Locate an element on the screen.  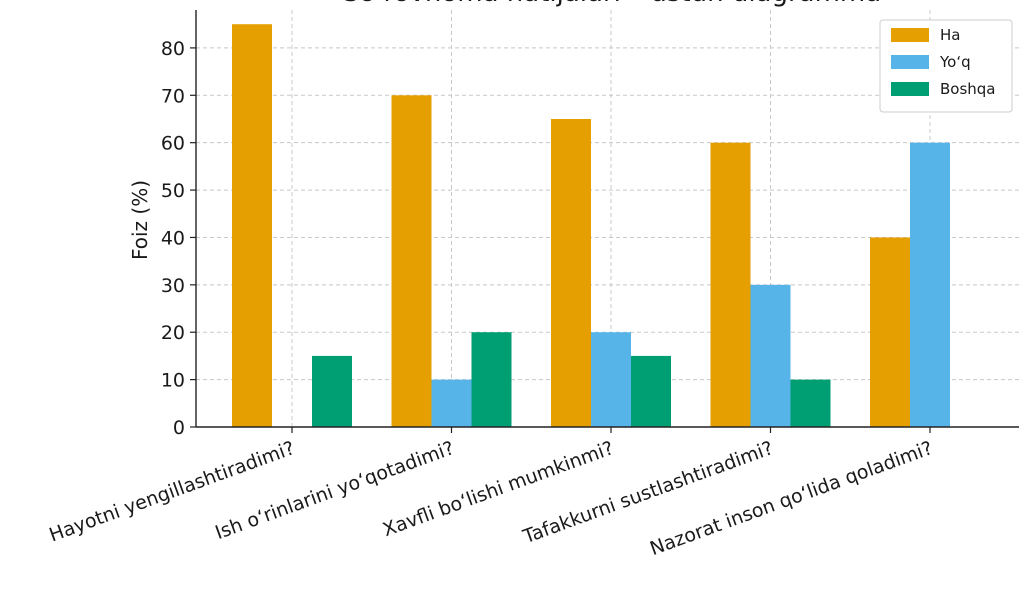
y-tick-label: 60 is located at coordinates (173, 144).